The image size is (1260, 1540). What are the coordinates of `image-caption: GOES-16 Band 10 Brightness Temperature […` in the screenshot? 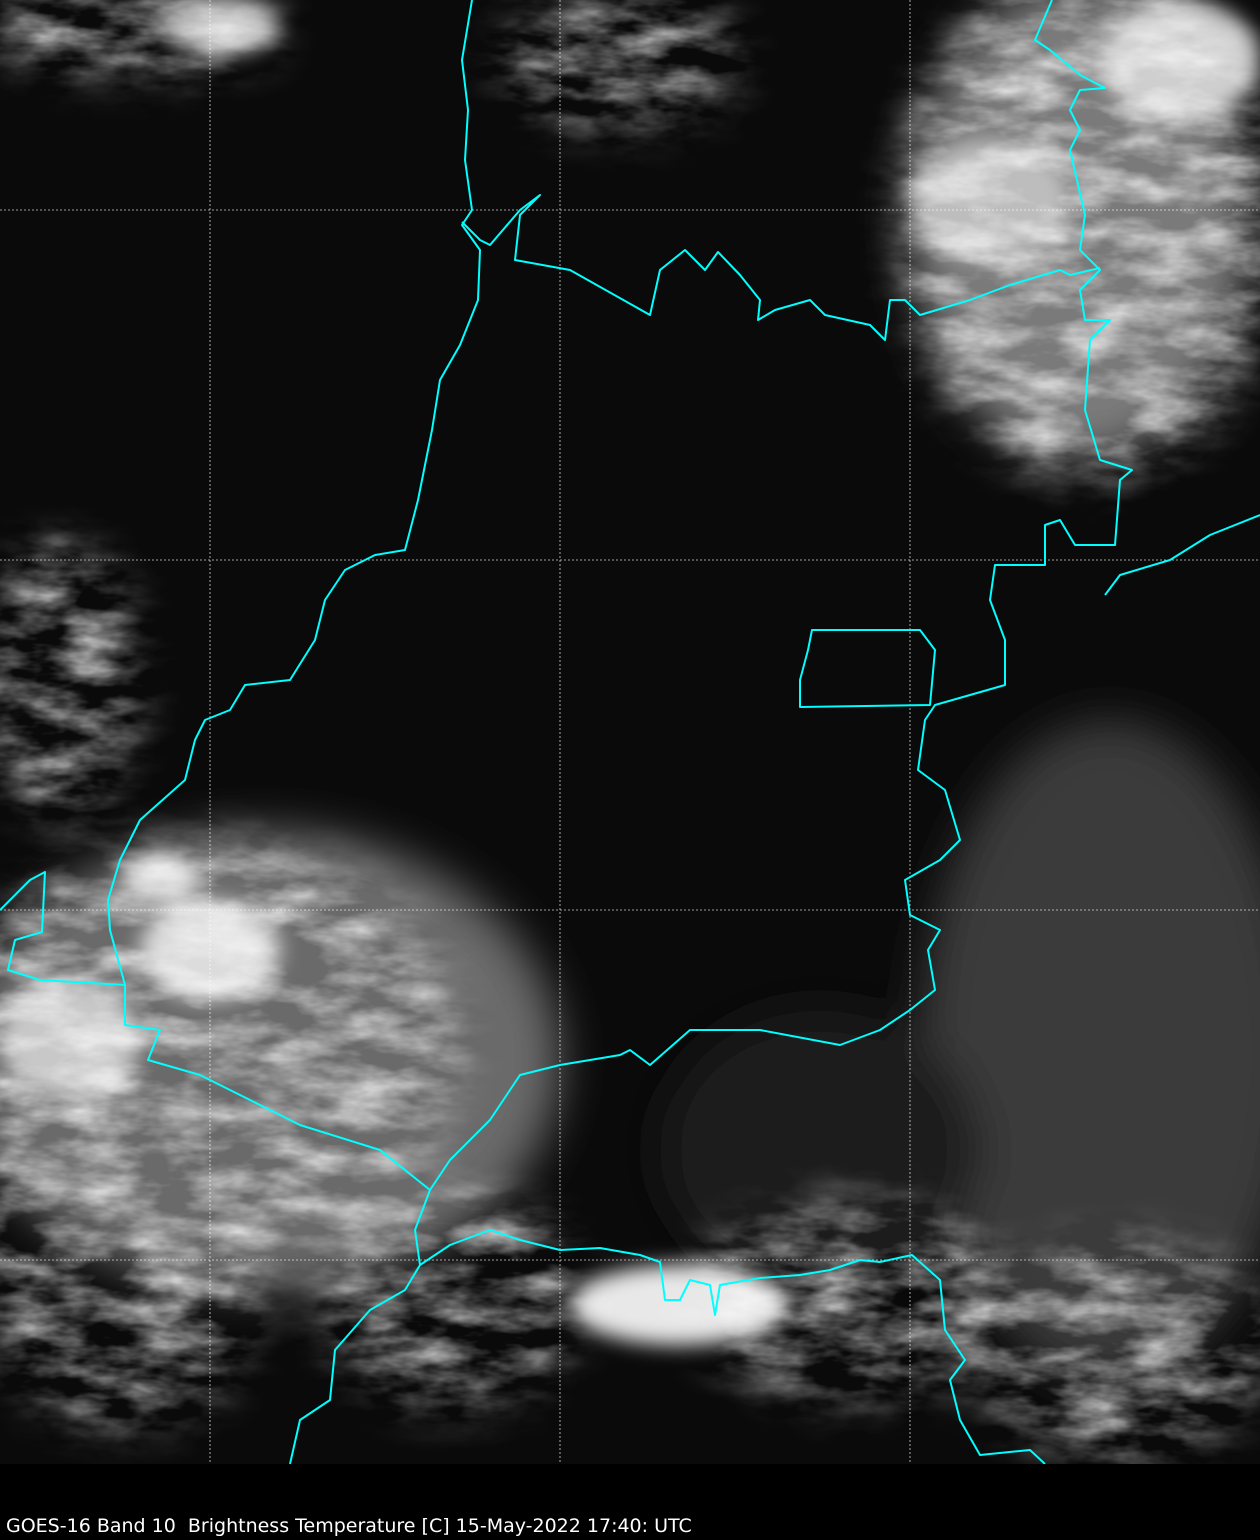 It's located at (349, 1526).